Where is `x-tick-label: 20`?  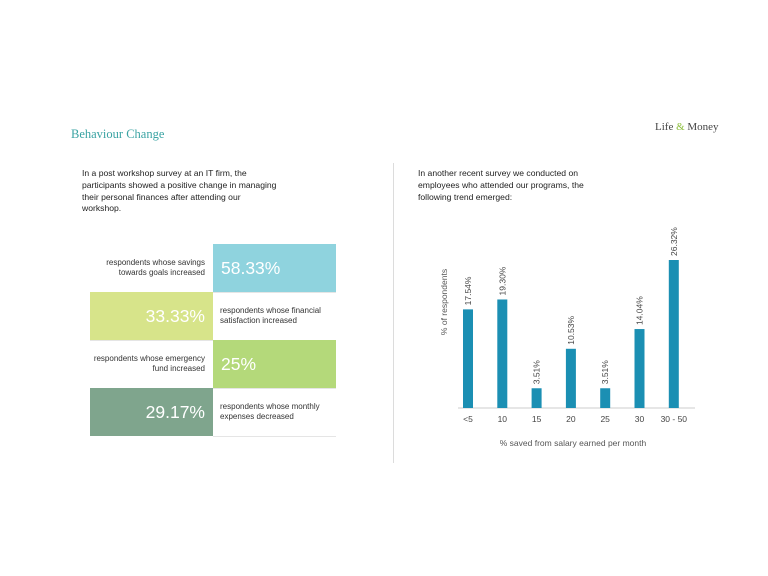
x-tick-label: 20 is located at coordinates (571, 419).